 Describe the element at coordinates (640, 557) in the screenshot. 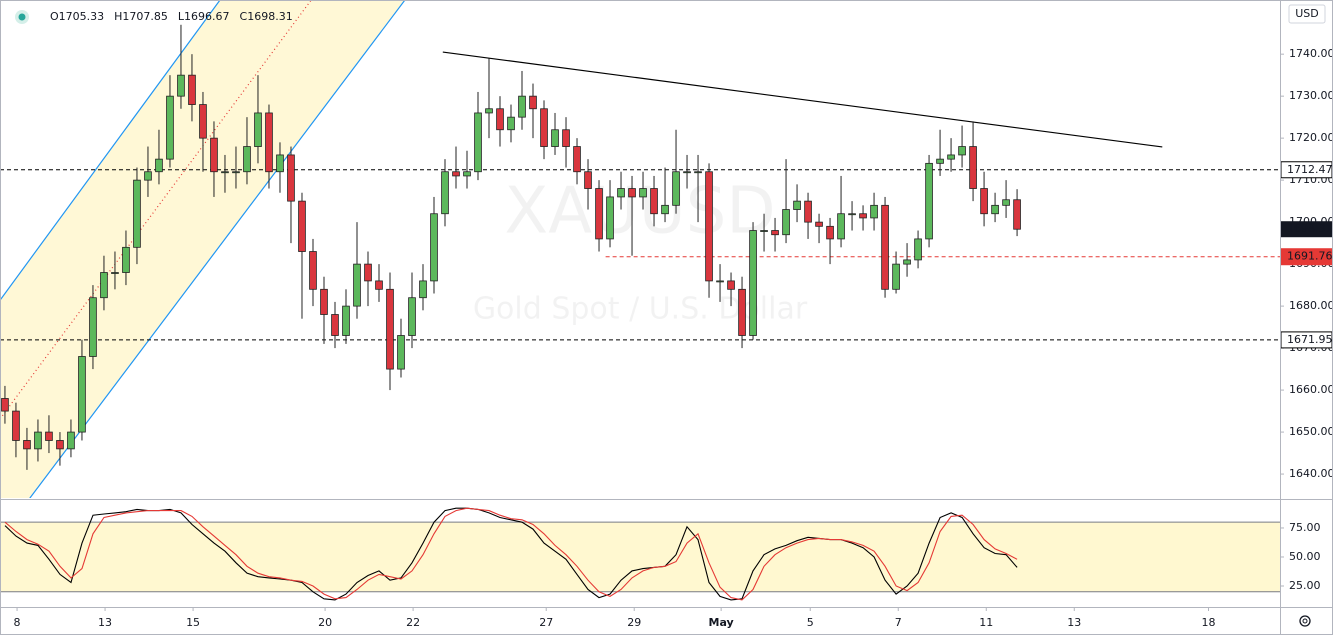

I see `band-fill` at that location.